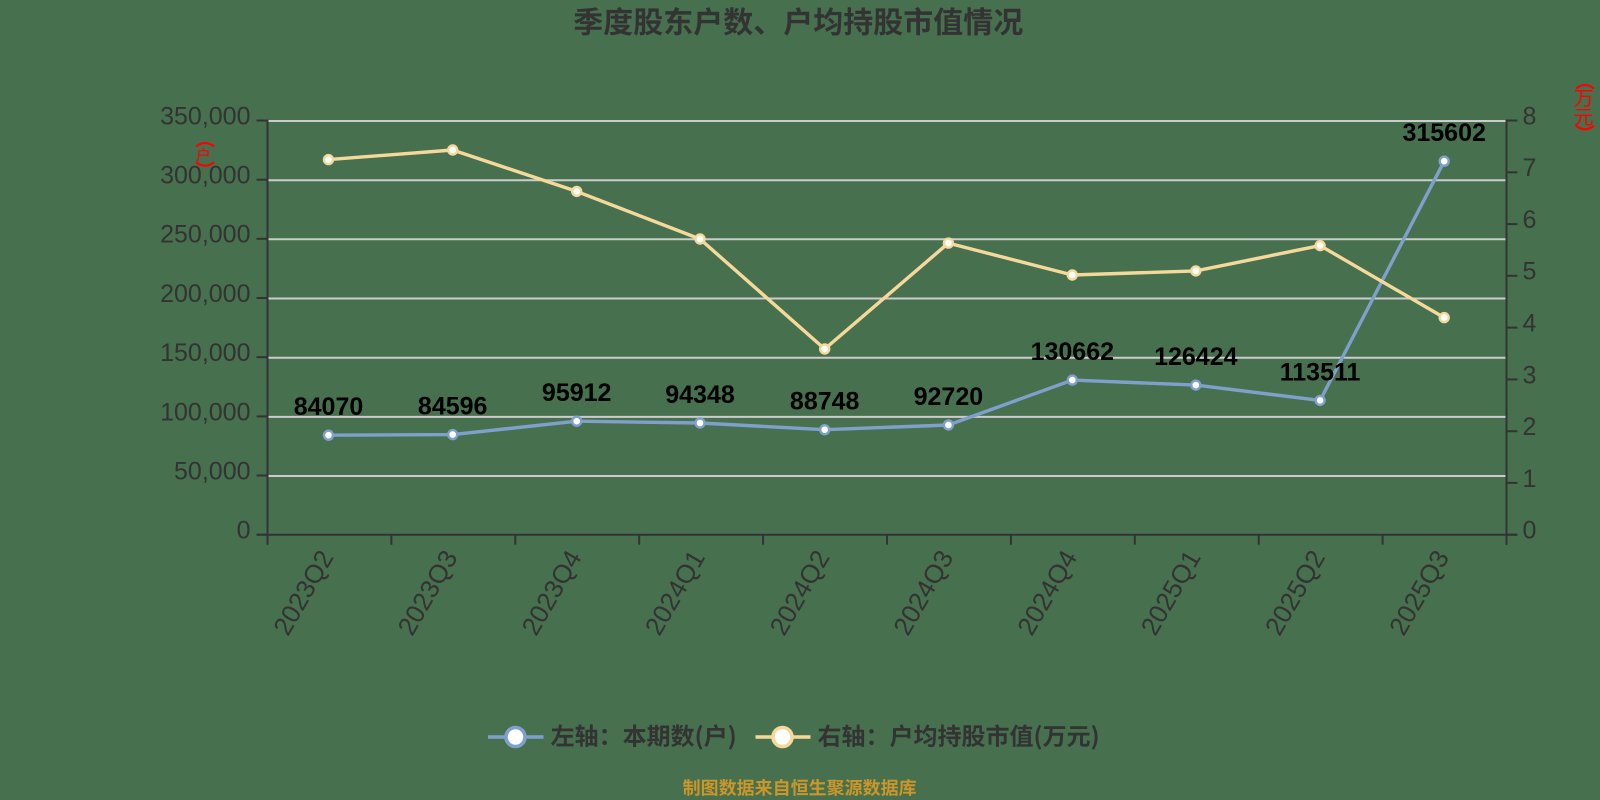 The width and height of the screenshot is (1600, 800). I want to click on svg-text: 84596, so click(453, 407).